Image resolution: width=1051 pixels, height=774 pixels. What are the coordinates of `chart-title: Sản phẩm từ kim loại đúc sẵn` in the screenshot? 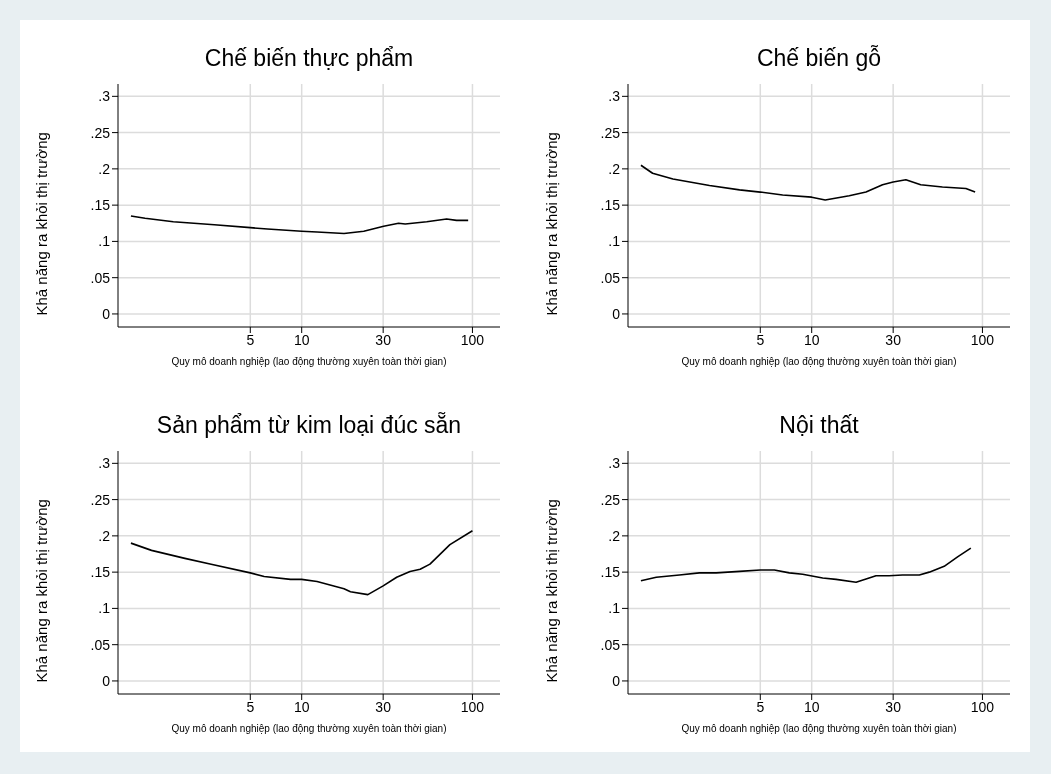 It's located at (309, 425).